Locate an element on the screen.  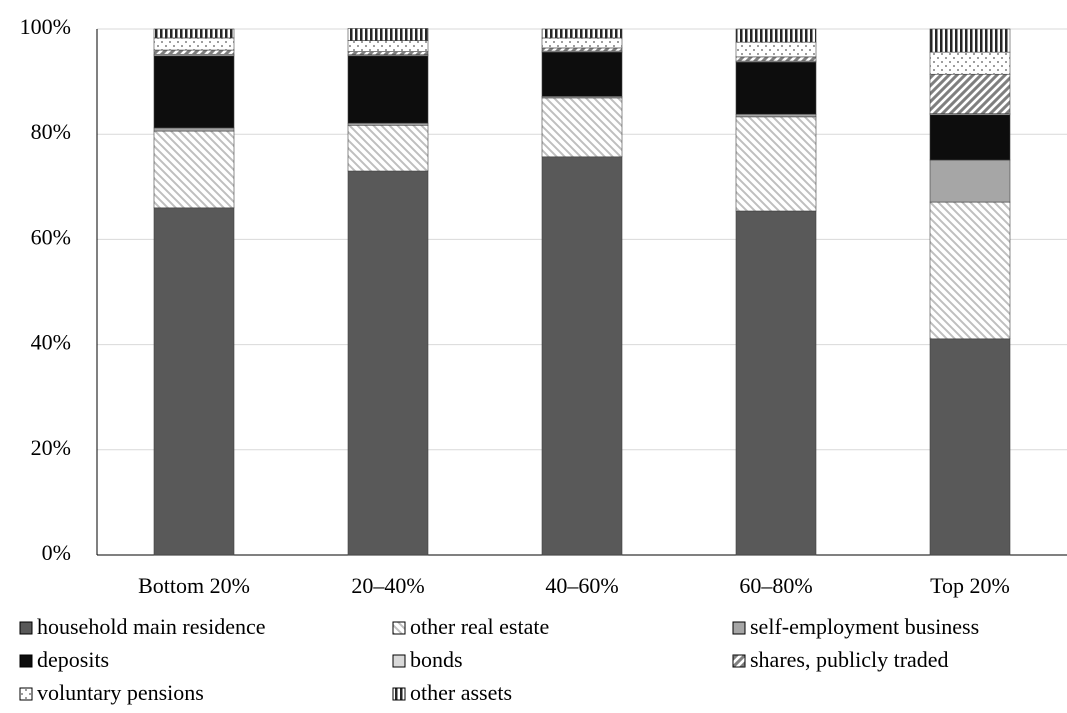
y-tick-label: 20% is located at coordinates (51, 447).